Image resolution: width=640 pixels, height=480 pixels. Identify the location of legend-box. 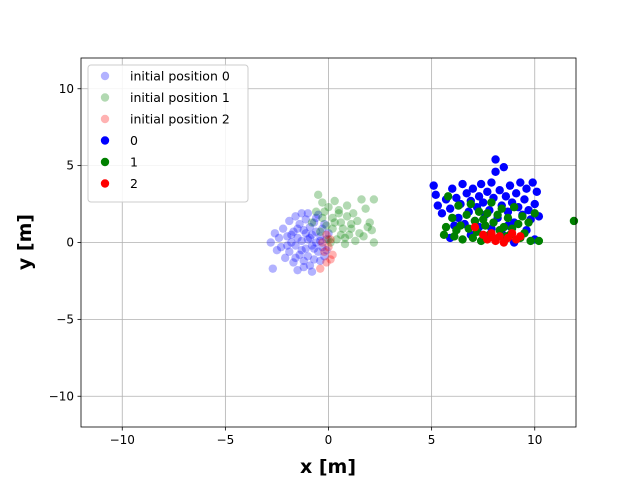
(168, 133).